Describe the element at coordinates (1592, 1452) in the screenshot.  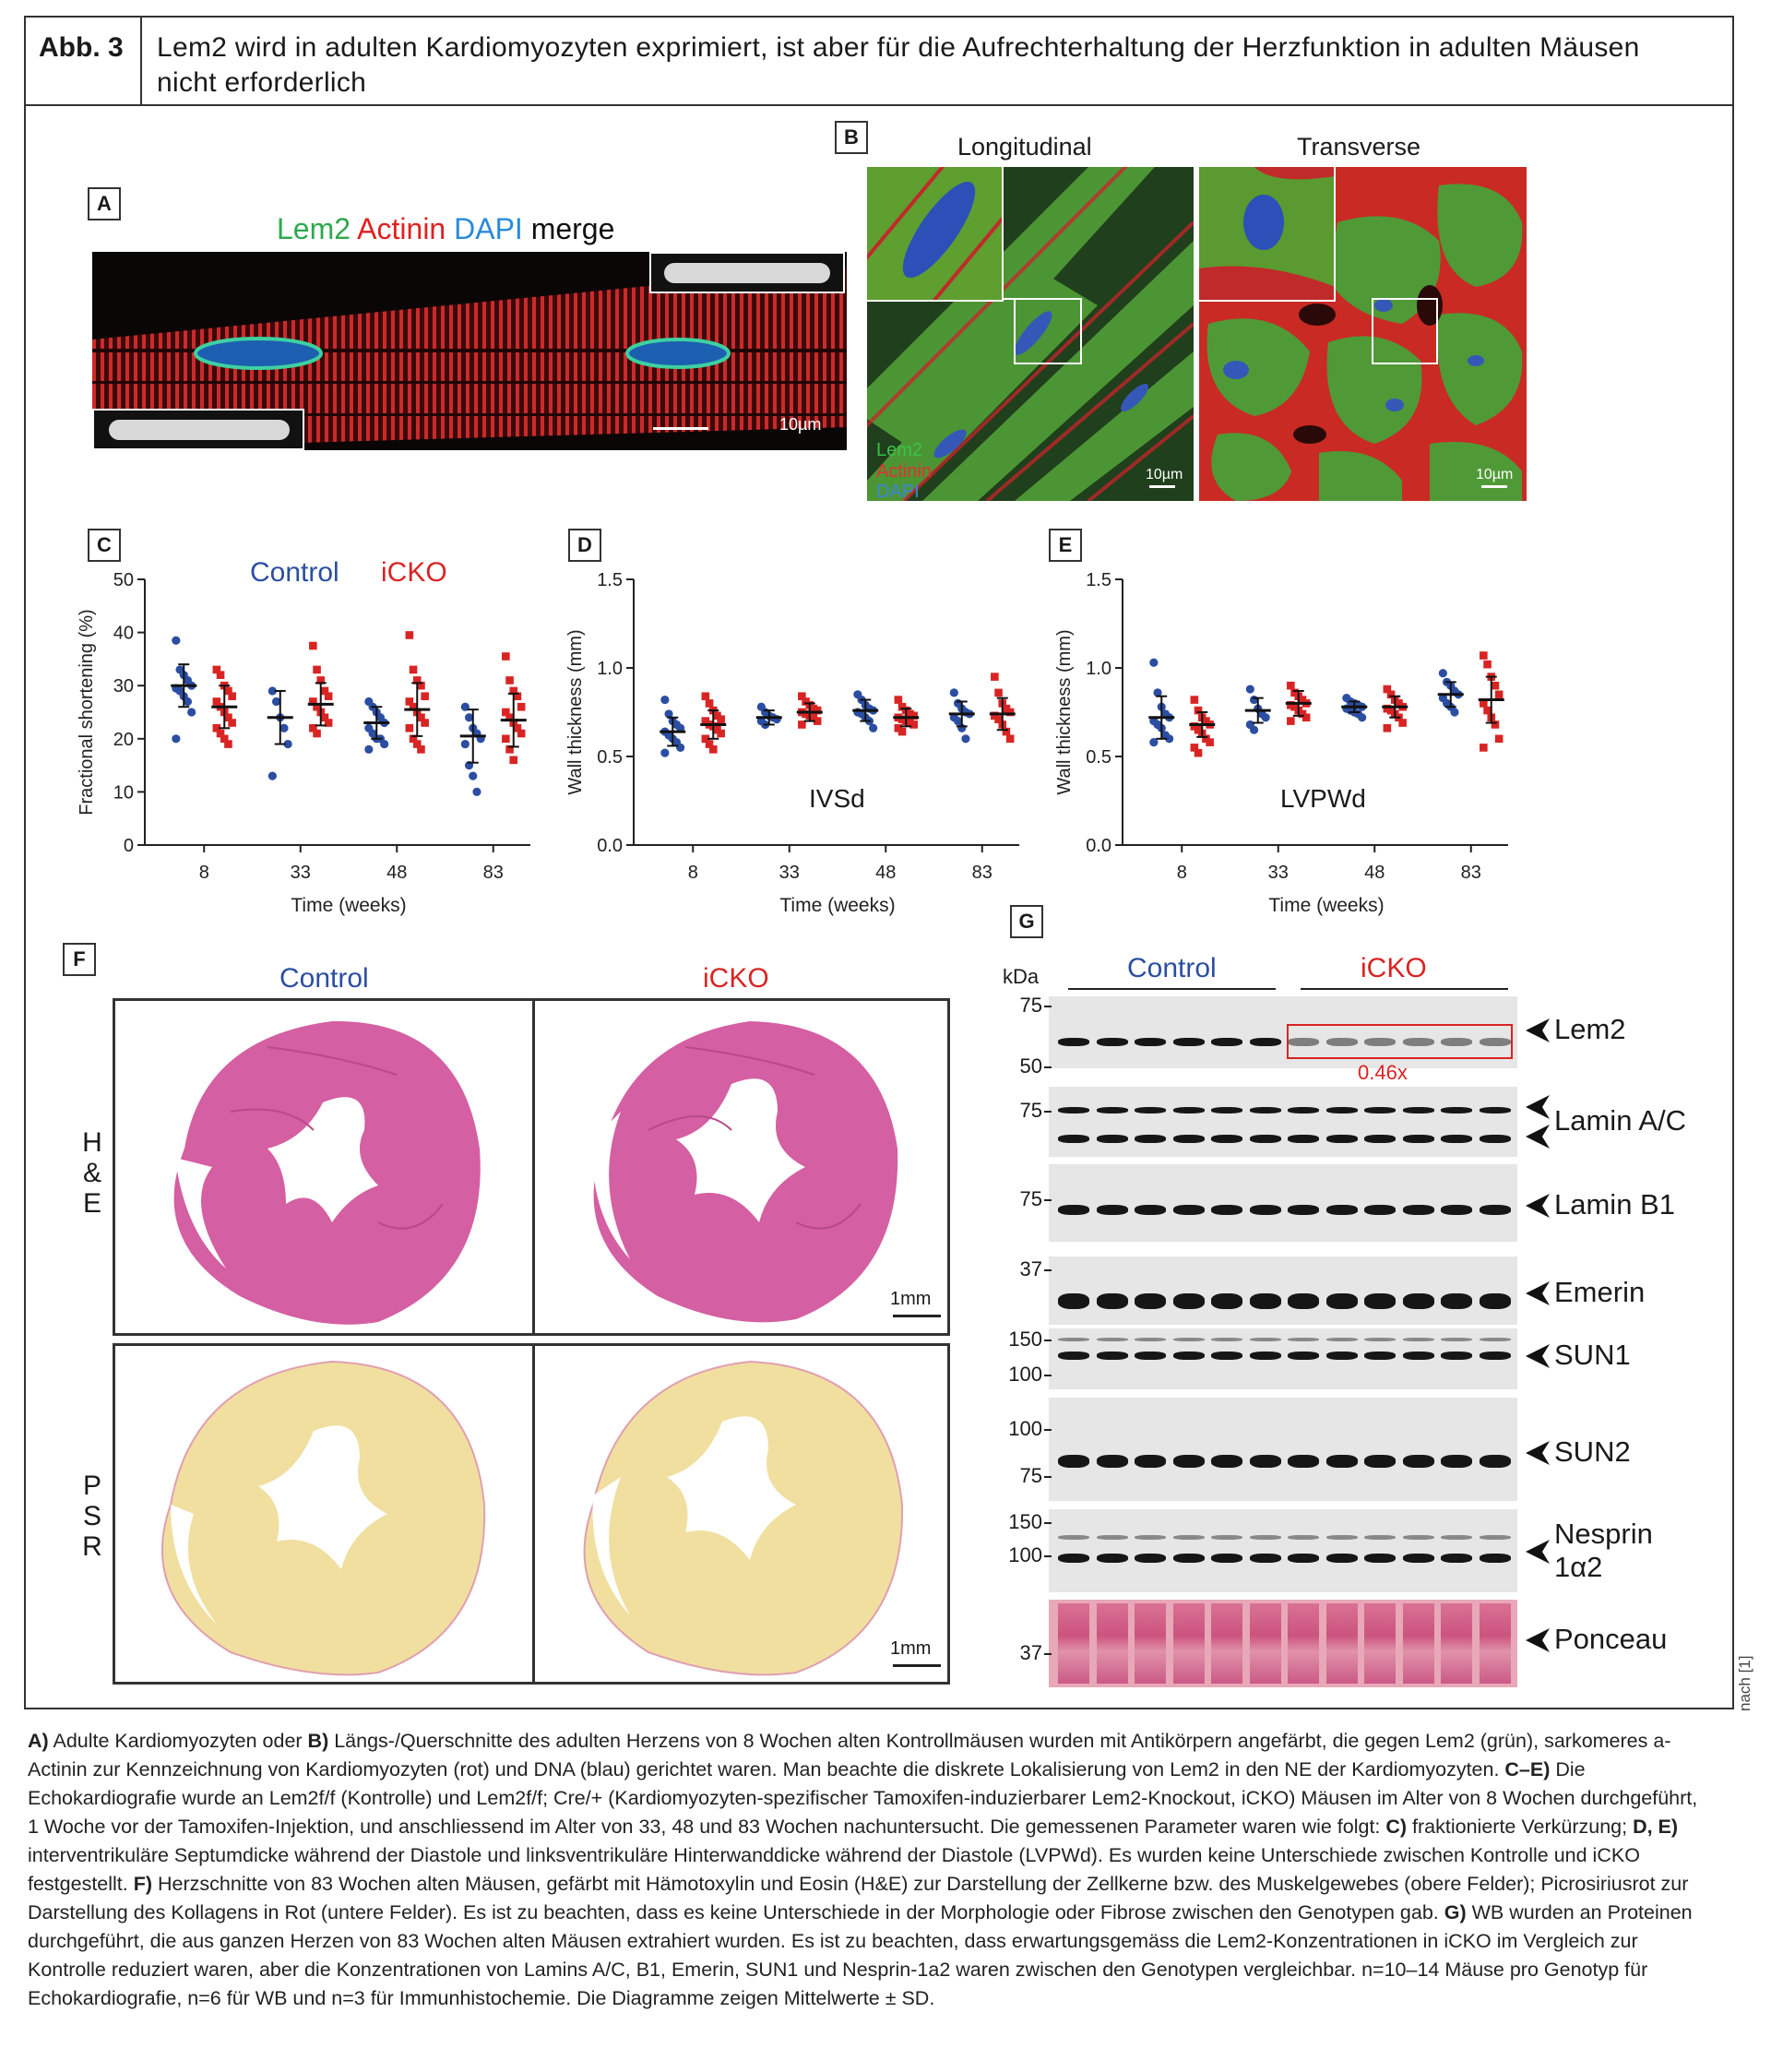
I see `protein-label: SUN2` at that location.